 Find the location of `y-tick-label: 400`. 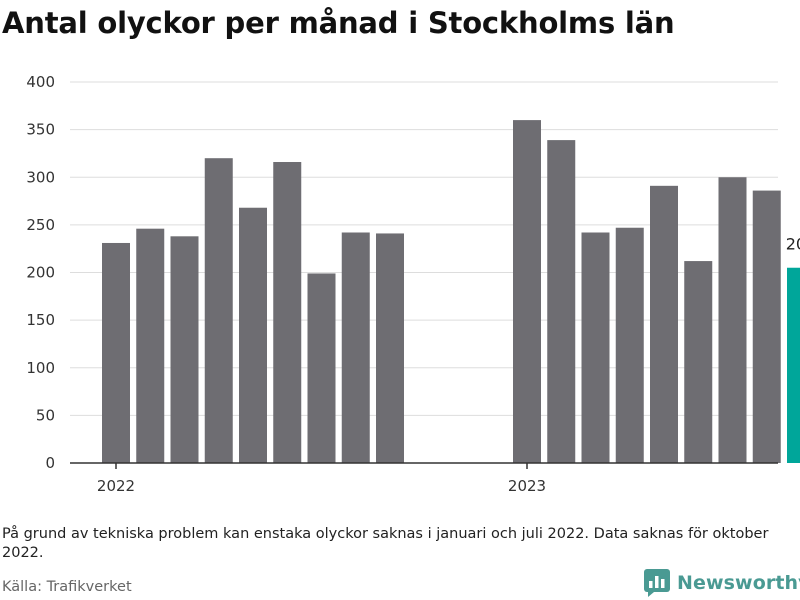

y-tick-label: 400 is located at coordinates (40, 82).